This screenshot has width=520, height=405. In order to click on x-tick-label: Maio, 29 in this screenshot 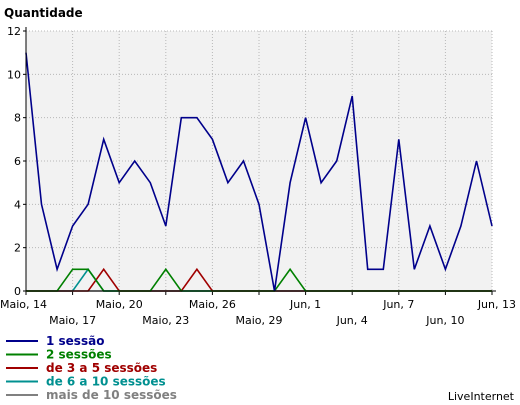, I will do `click(258, 320)`.